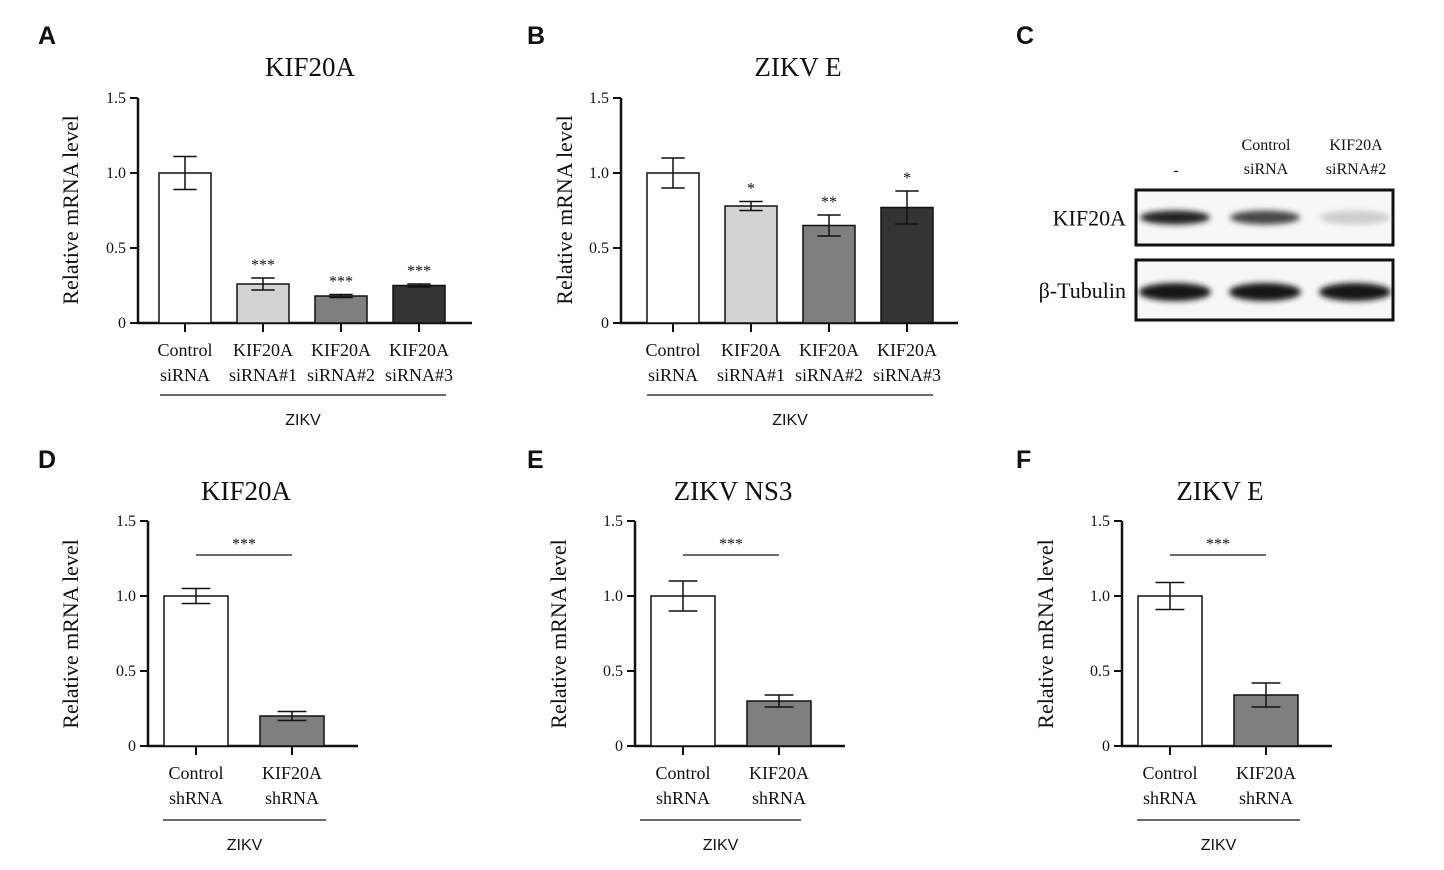  Describe the element at coordinates (47, 460) in the screenshot. I see `panel-letter: D` at that location.